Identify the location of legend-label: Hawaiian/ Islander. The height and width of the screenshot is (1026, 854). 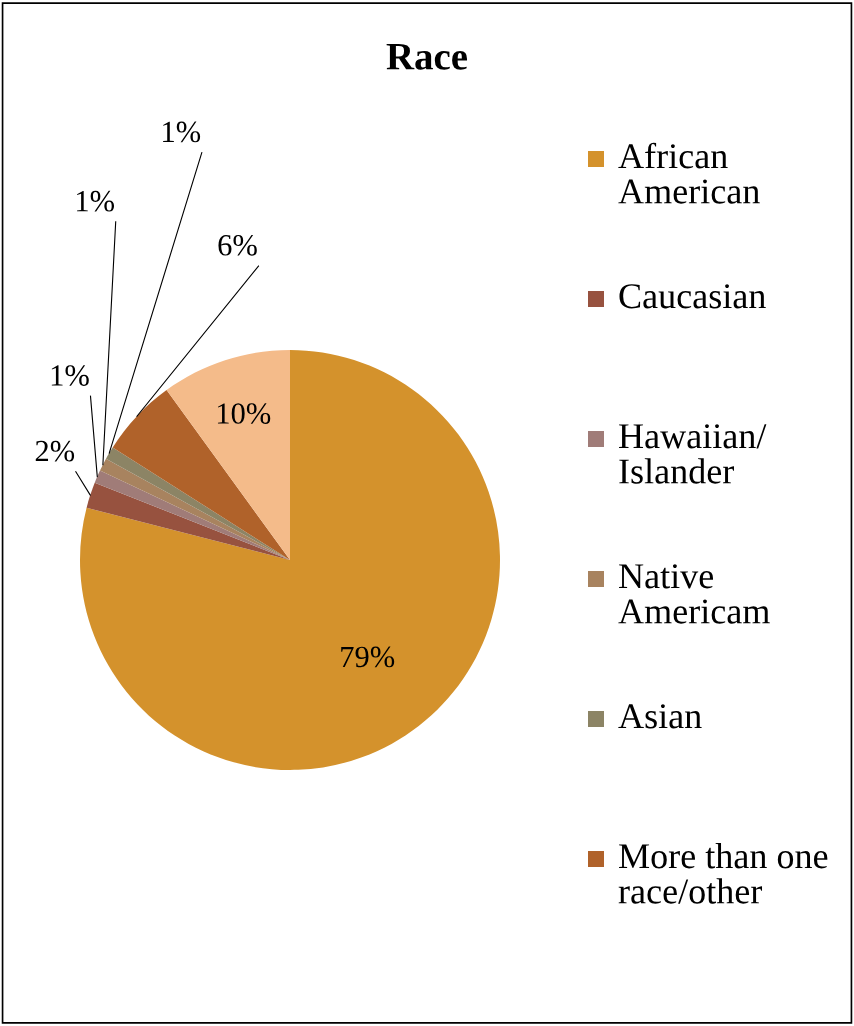
(693, 454).